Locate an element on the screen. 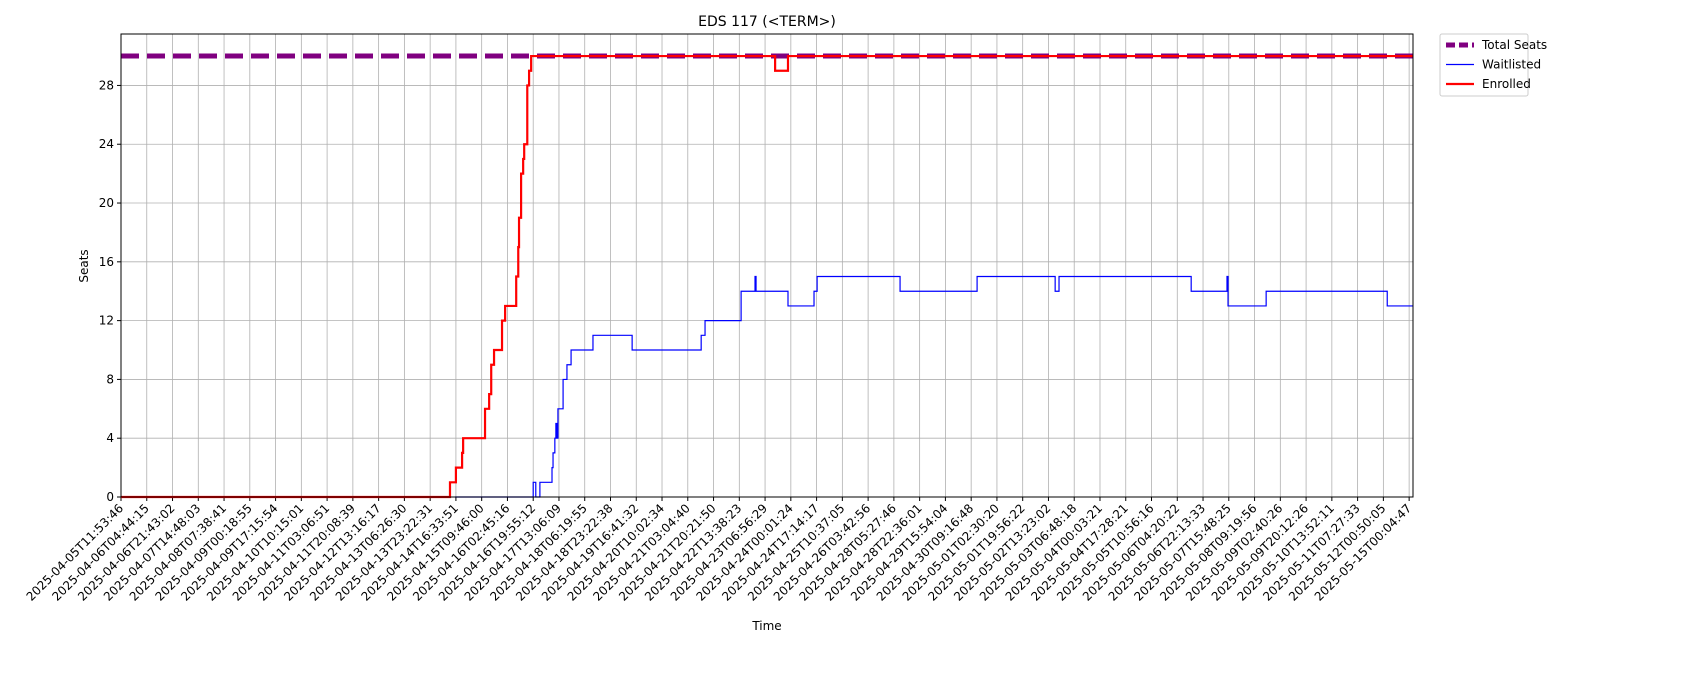 This screenshot has width=1700, height=700. legend-label: Enrolled is located at coordinates (1506, 84).